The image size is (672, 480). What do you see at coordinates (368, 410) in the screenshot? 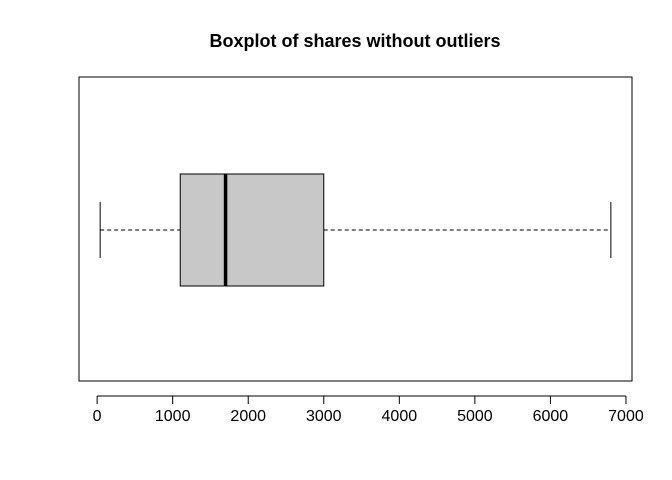
I see `x-axis: 0 1000 2000 3000 4000 5000 6000 7000` at bounding box center [368, 410].